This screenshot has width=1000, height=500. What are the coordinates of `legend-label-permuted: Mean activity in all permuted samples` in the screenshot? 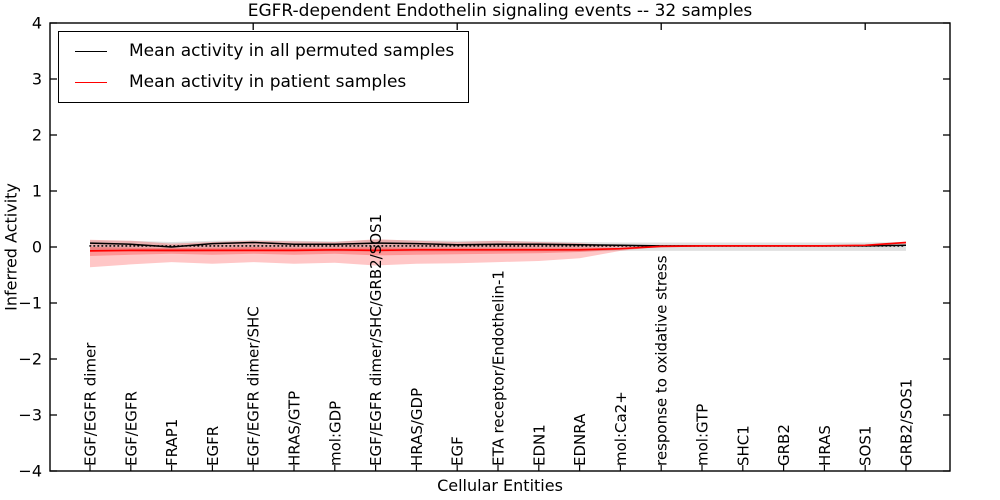 It's located at (292, 51).